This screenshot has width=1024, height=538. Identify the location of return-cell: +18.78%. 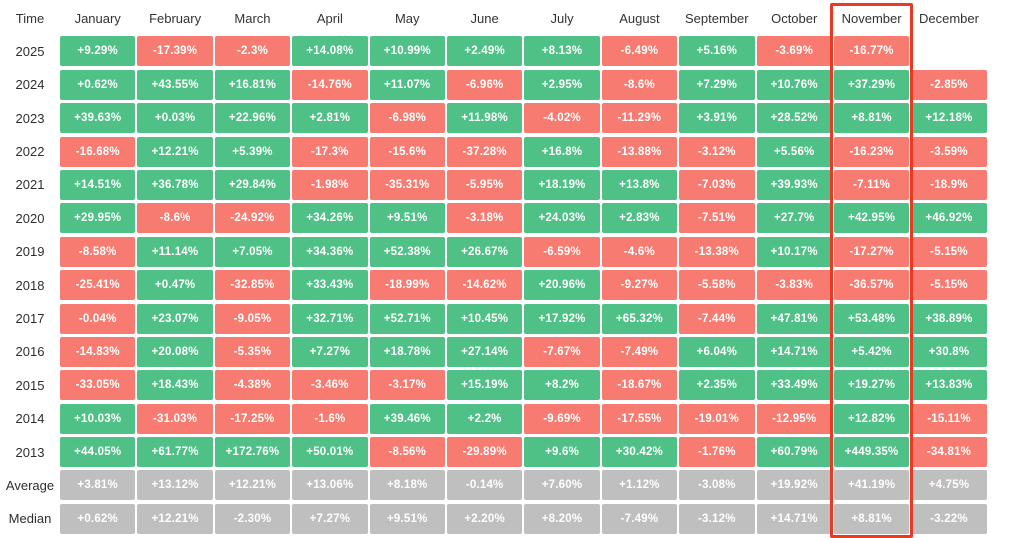
(407, 351).